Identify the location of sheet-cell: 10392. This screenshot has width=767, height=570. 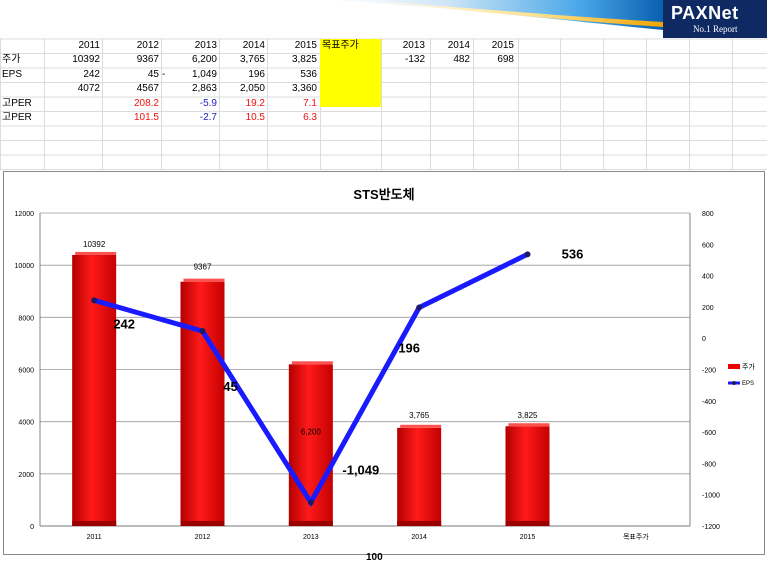
(86, 59).